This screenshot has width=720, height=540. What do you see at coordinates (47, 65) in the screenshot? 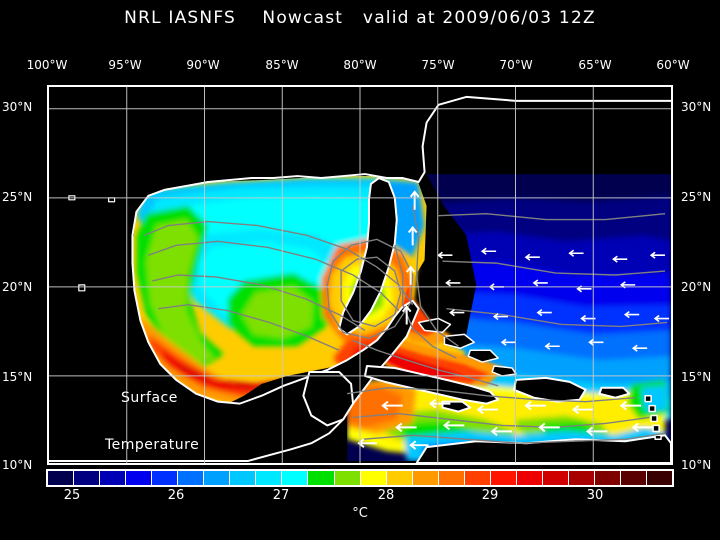
I see `lon-tick-100w: 100°W` at bounding box center [47, 65].